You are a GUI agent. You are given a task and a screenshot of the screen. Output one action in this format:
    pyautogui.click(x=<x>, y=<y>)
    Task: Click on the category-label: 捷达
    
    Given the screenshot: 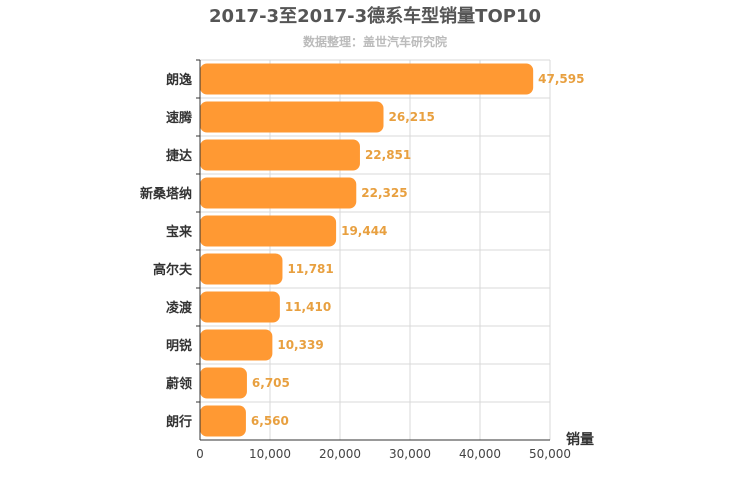 What is the action you would take?
    pyautogui.click(x=179, y=156)
    